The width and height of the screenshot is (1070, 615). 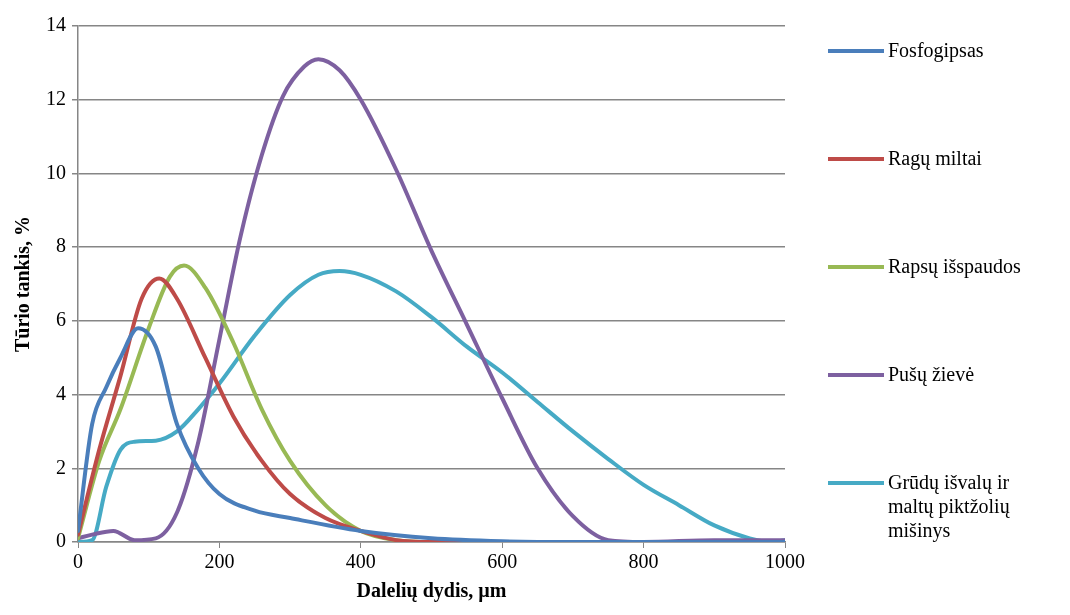 What do you see at coordinates (22, 284) in the screenshot?
I see `y-axis-title: Tūrio tankis, %` at bounding box center [22, 284].